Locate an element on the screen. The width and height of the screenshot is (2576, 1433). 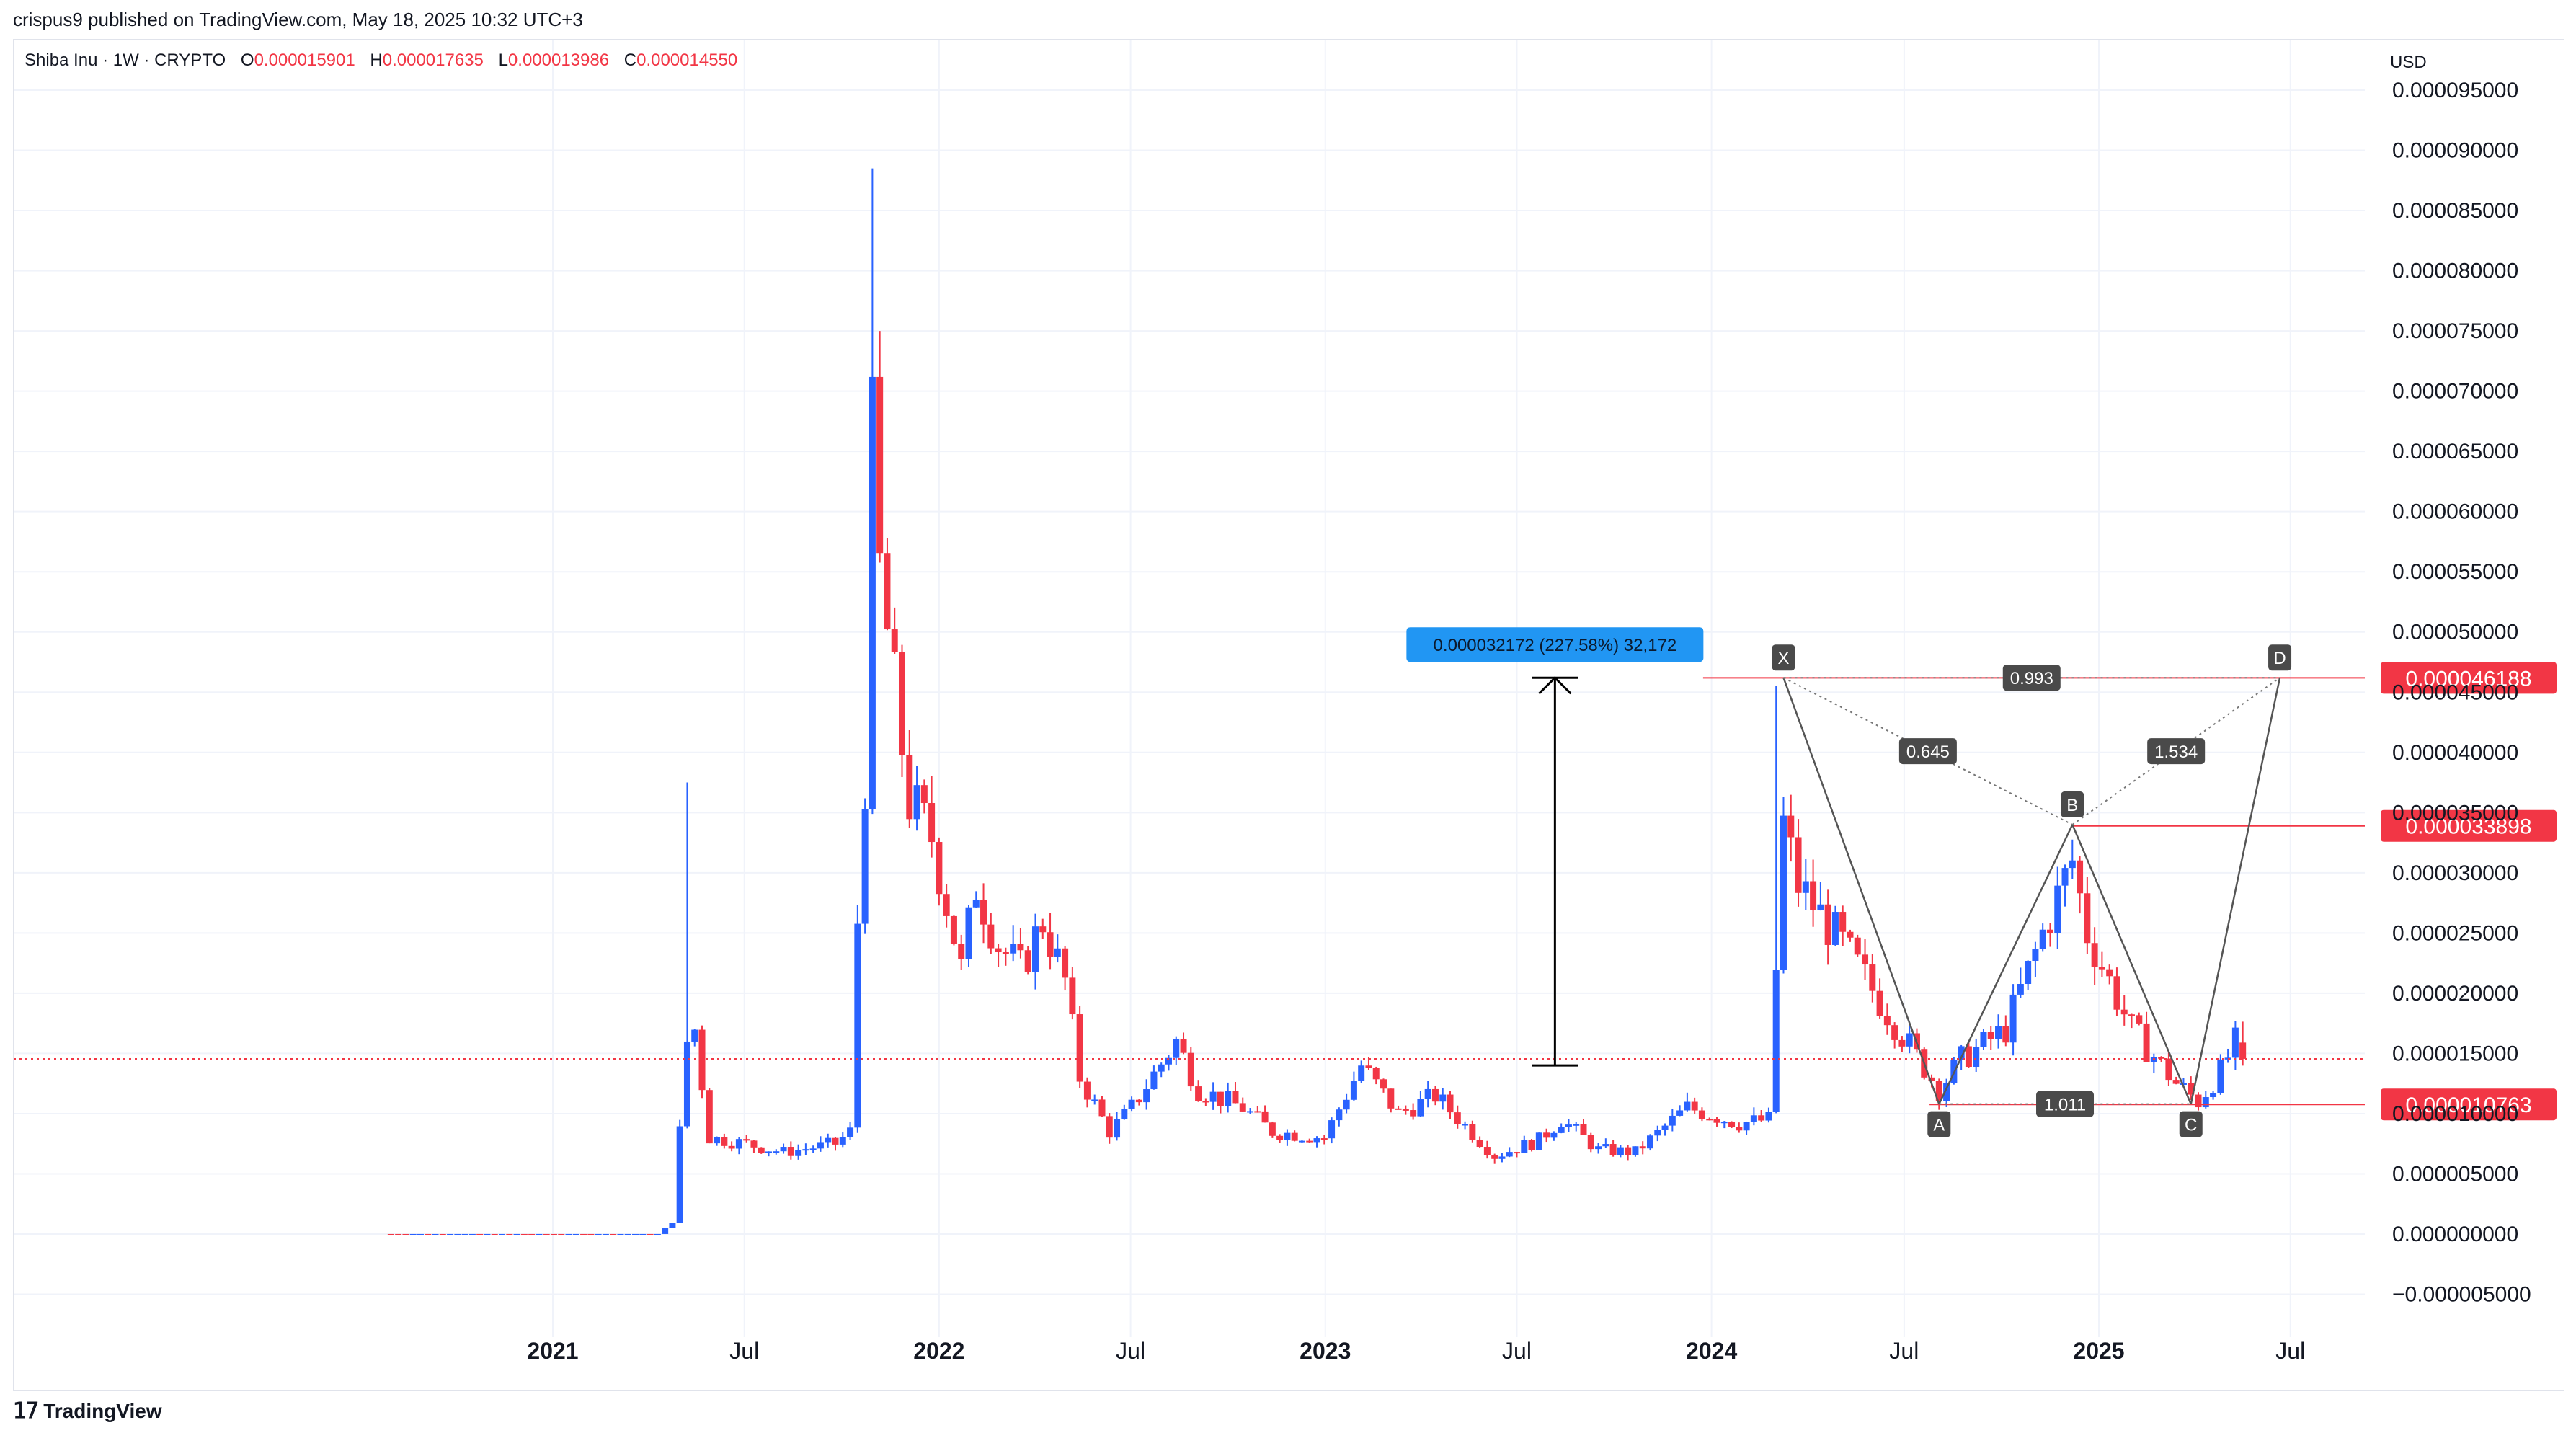
tradingview-logo-icon: 𝟣𝟩 is located at coordinates (26, 1411).